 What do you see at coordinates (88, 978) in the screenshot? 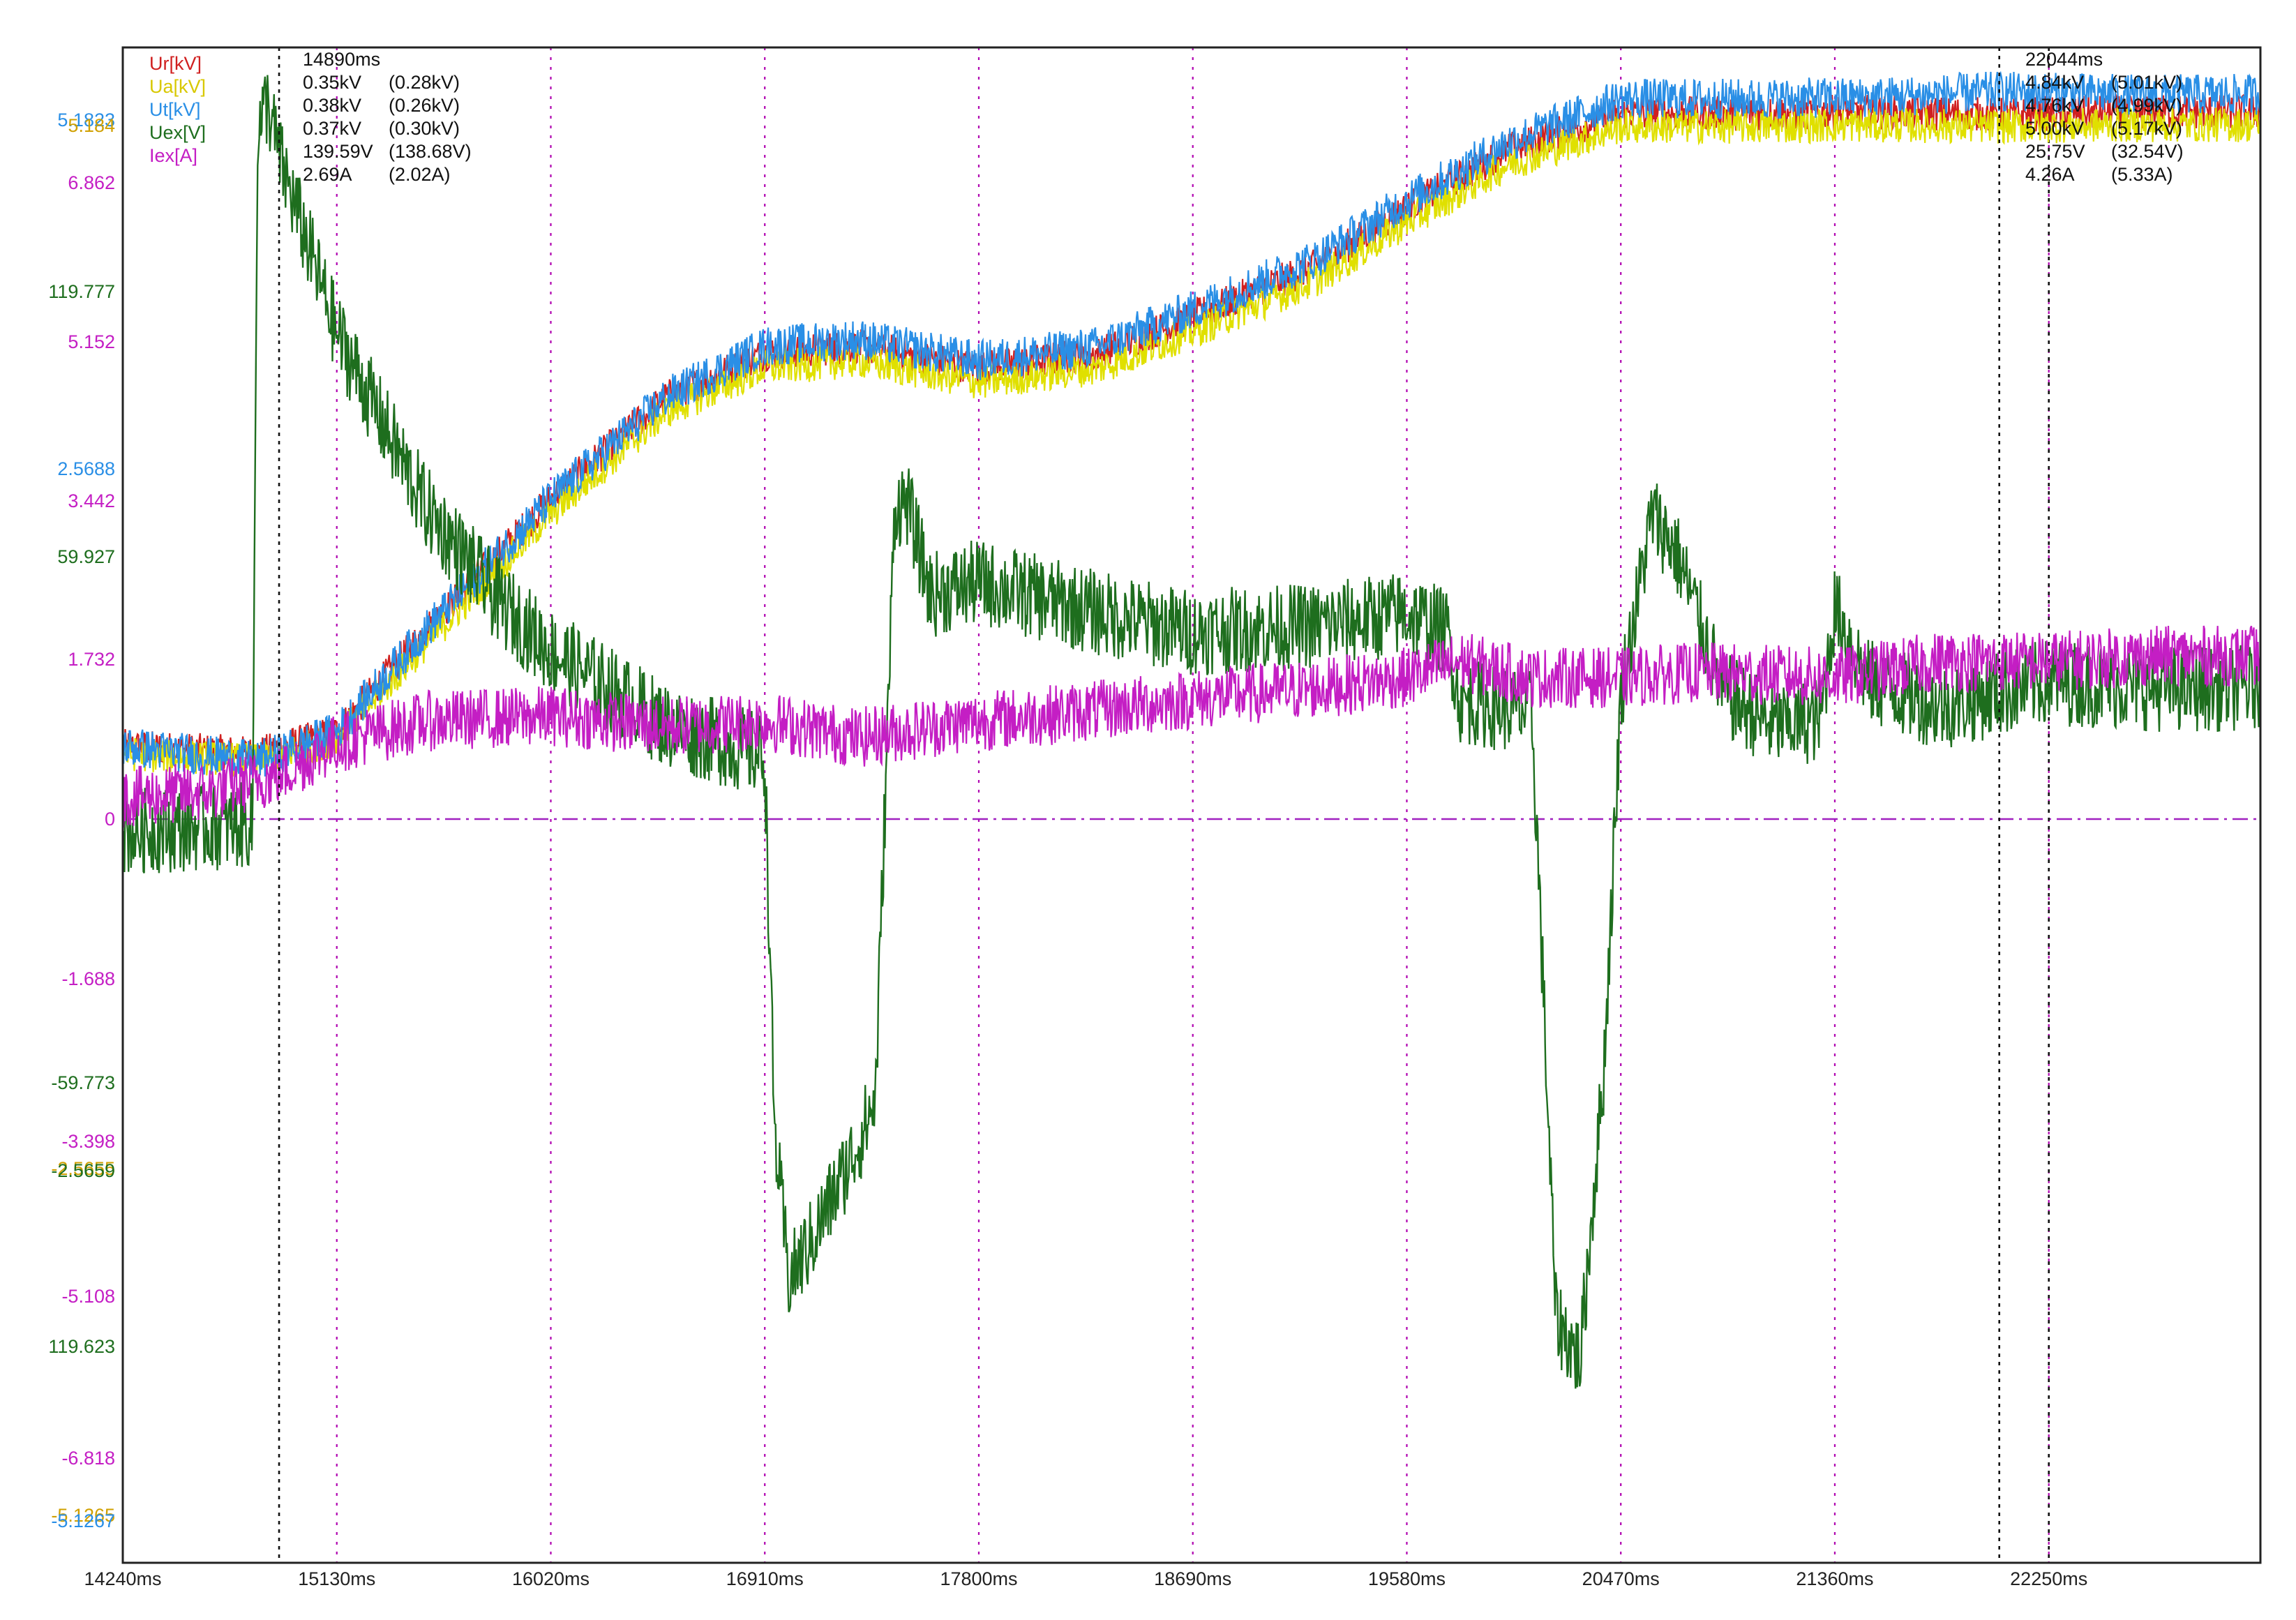
I see `y-axis-label: -1.688` at bounding box center [88, 978].